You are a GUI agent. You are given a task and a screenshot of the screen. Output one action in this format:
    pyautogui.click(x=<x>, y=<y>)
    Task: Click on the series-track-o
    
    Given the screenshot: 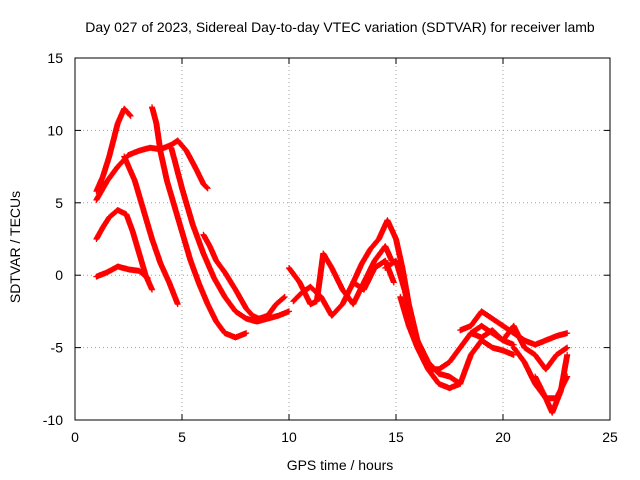 What is the action you would take?
    pyautogui.click(x=519, y=347)
    